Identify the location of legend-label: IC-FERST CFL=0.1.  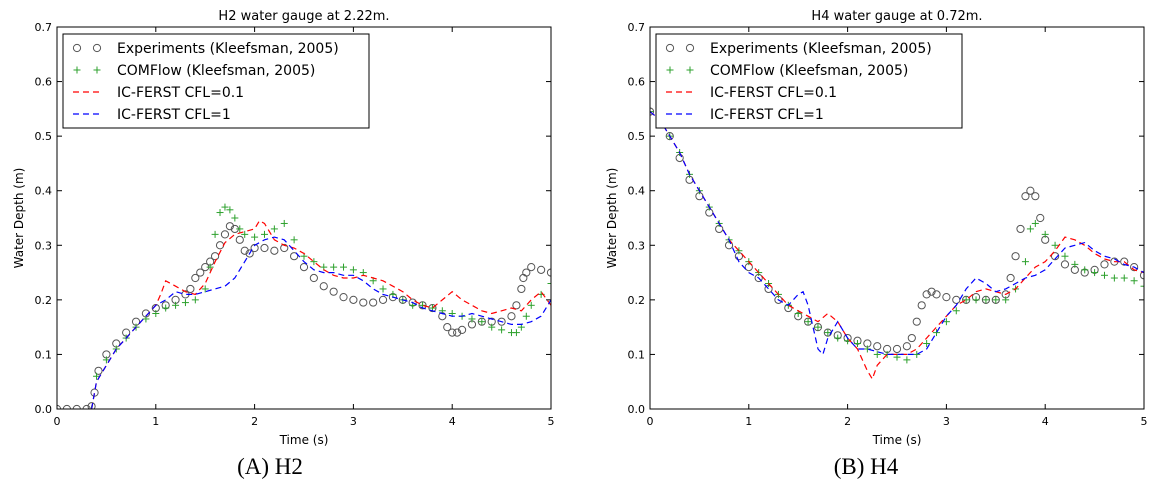
(773, 93).